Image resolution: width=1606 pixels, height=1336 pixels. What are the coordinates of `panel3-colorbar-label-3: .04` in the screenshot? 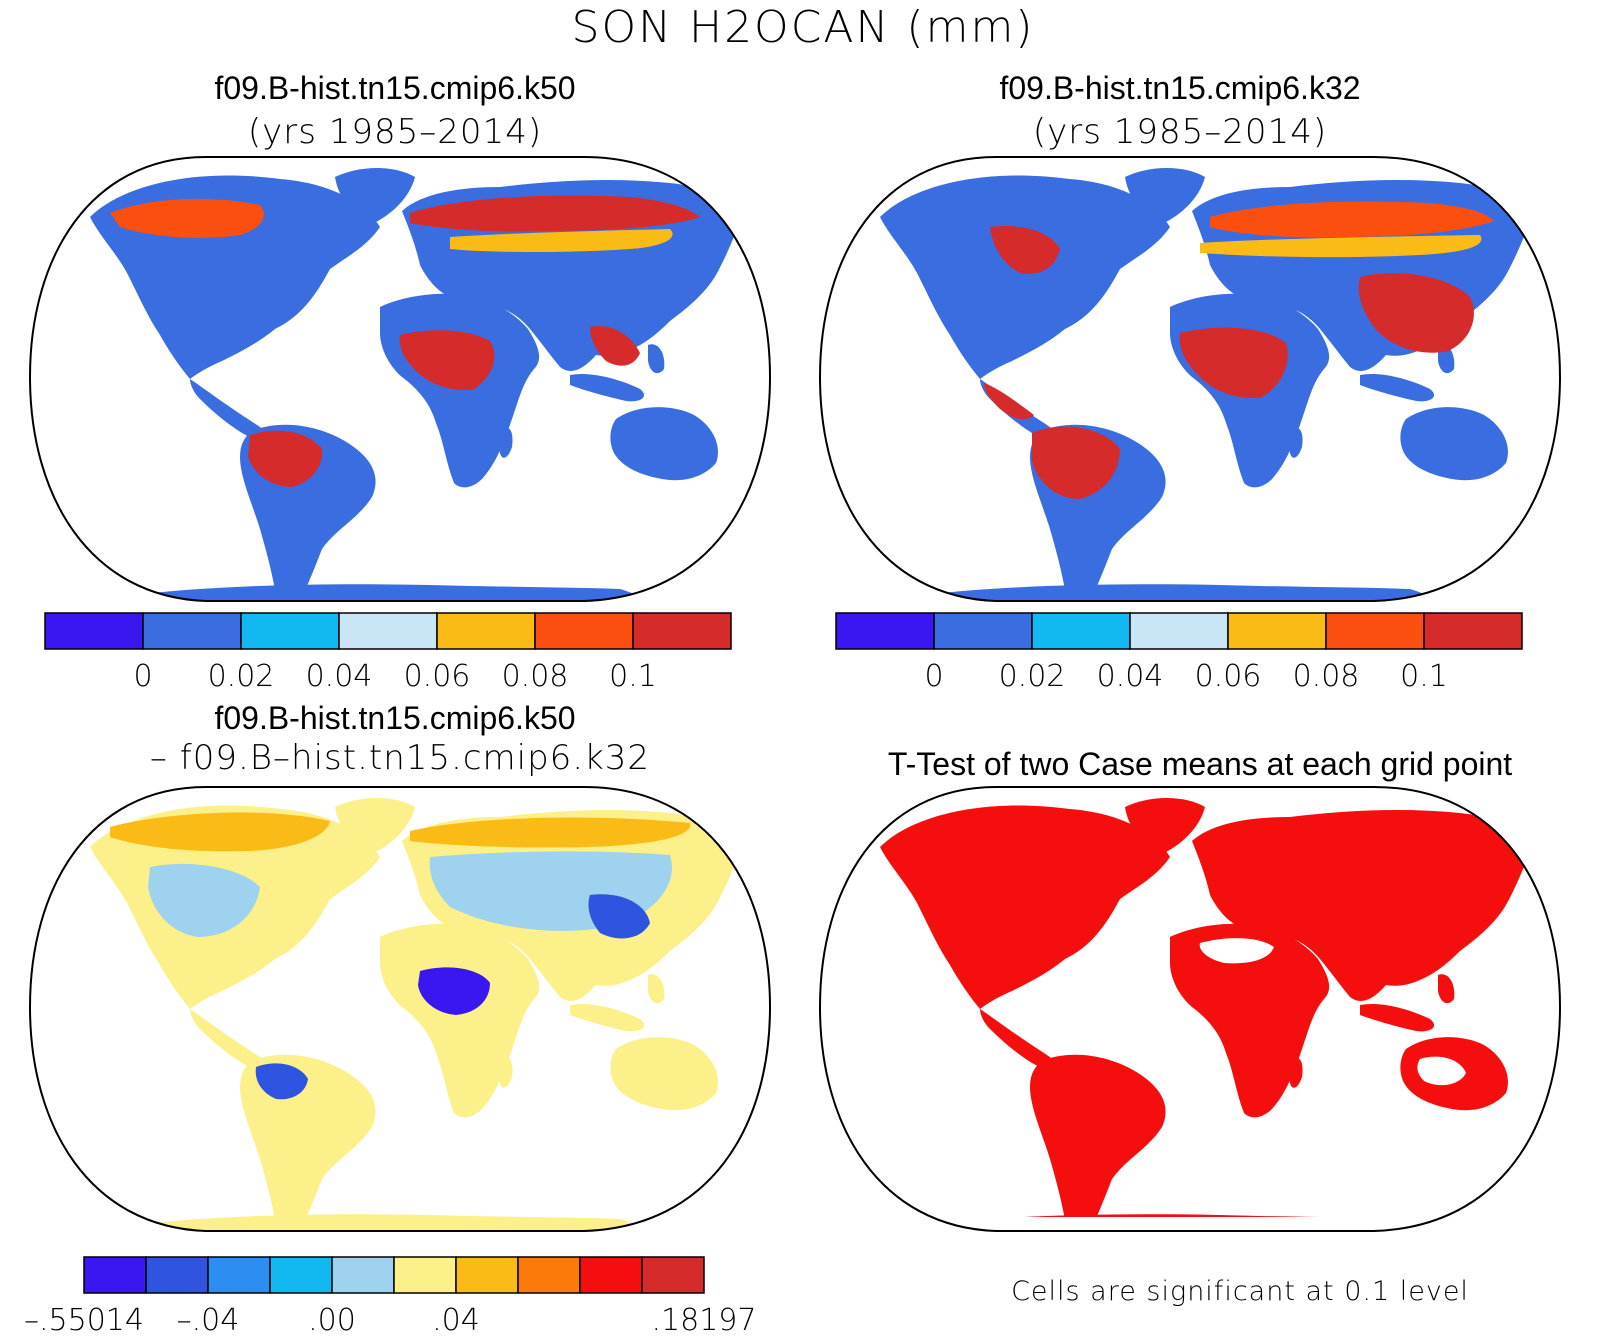 It's located at (456, 1319).